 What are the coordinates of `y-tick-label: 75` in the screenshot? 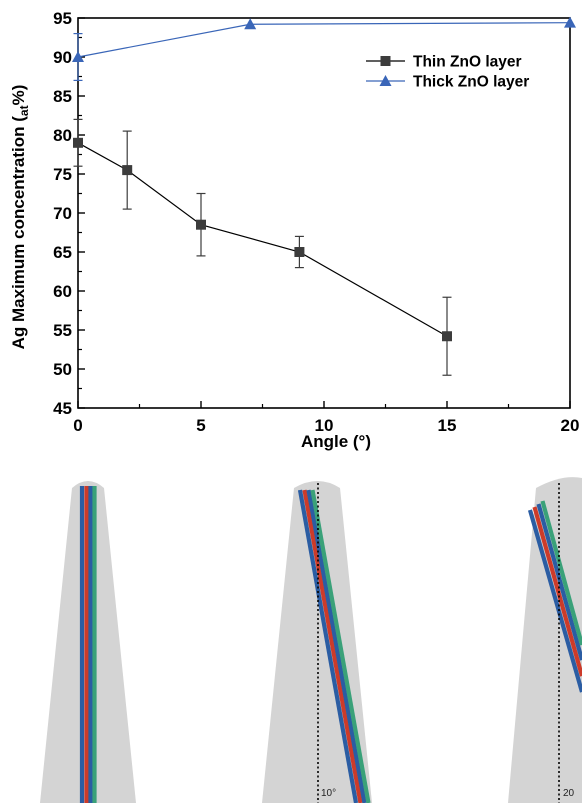 It's located at (62, 174).